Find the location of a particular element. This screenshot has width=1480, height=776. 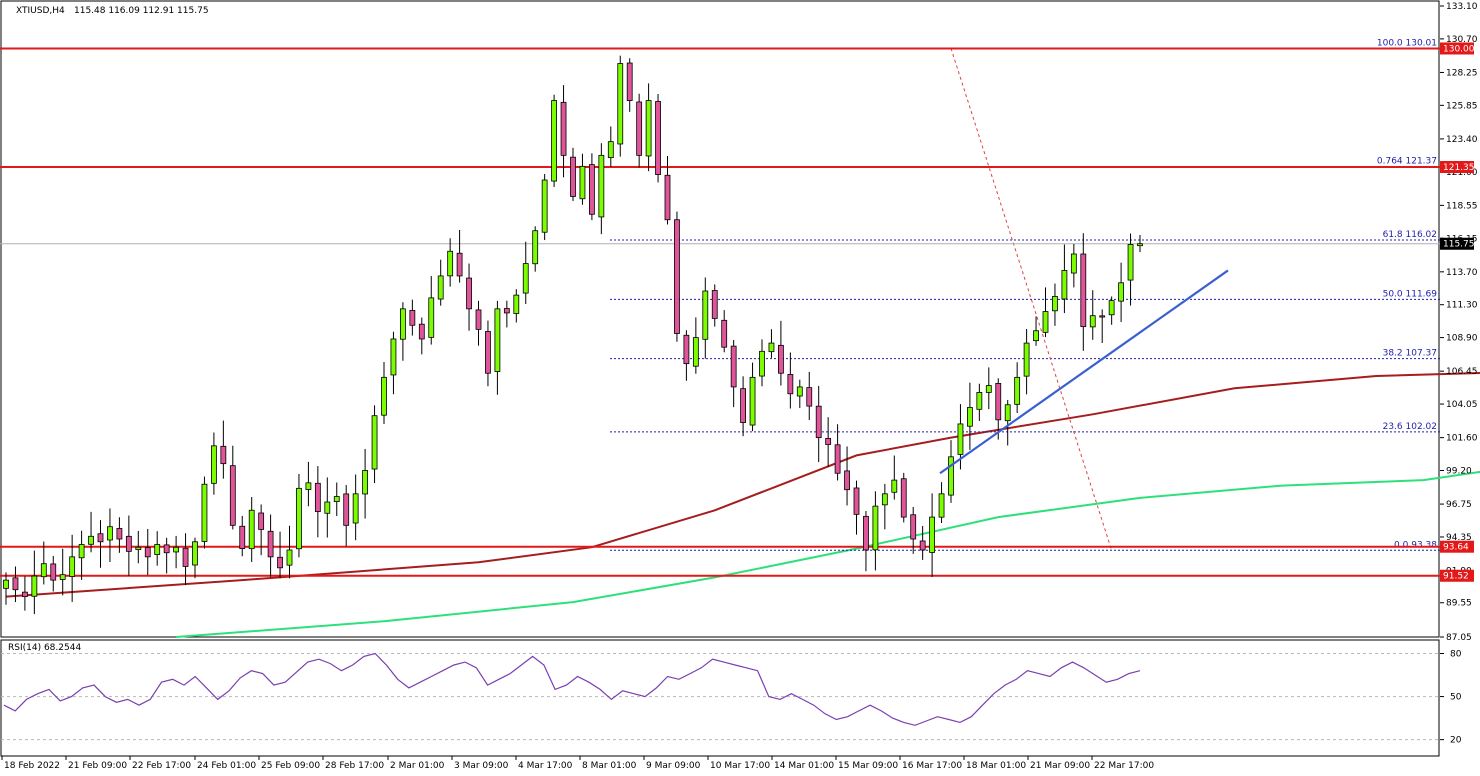

x-tick-label: 25 Feb 09:00 is located at coordinates (290, 766).